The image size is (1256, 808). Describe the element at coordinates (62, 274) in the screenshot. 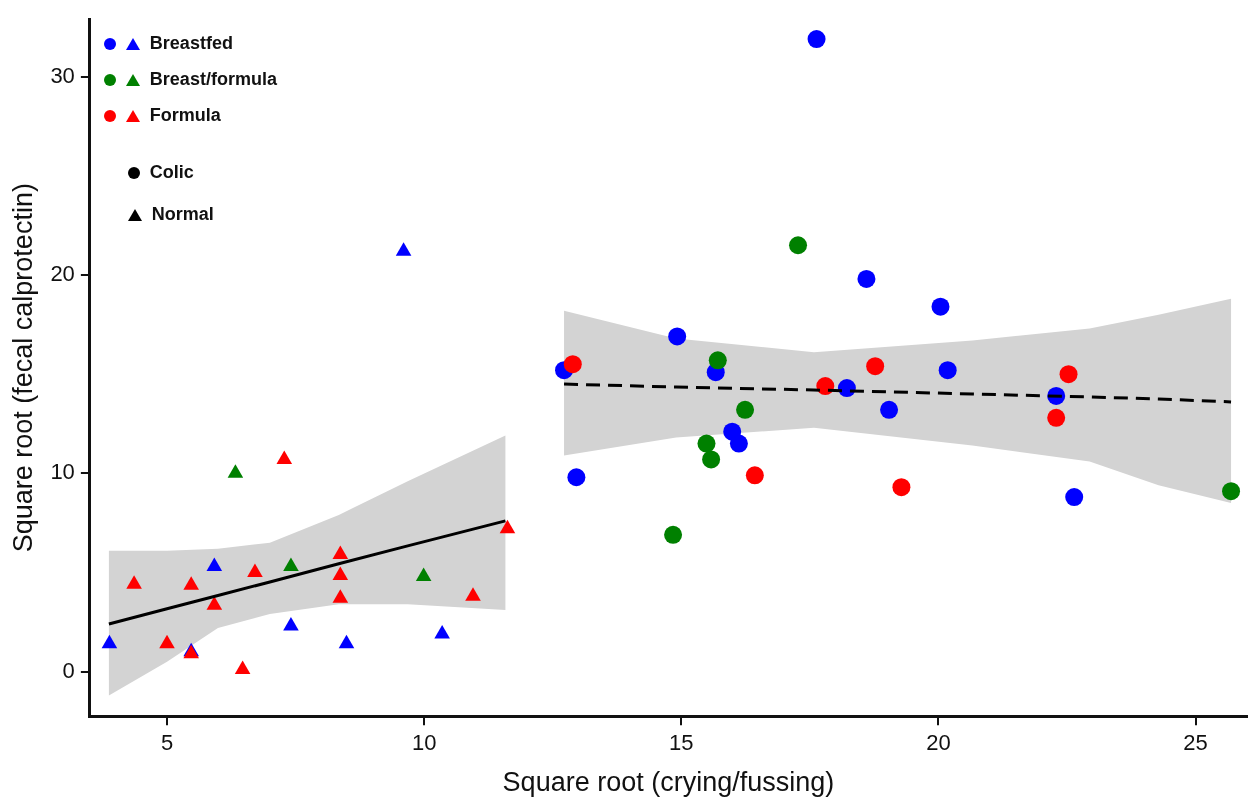

I see `y-tick-label: 20` at that location.